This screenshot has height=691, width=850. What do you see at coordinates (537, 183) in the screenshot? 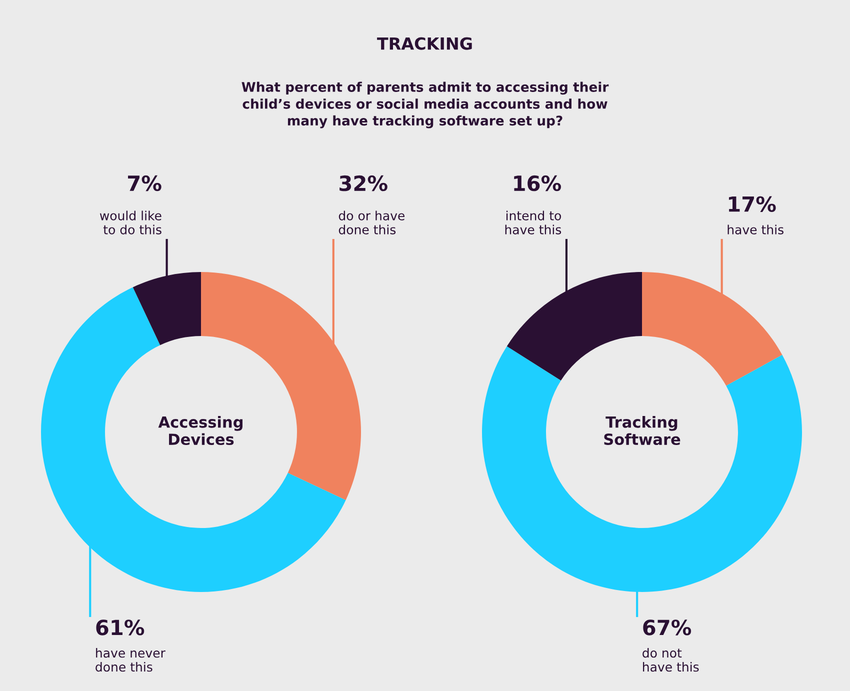
I see `data-label: 16%` at bounding box center [537, 183].